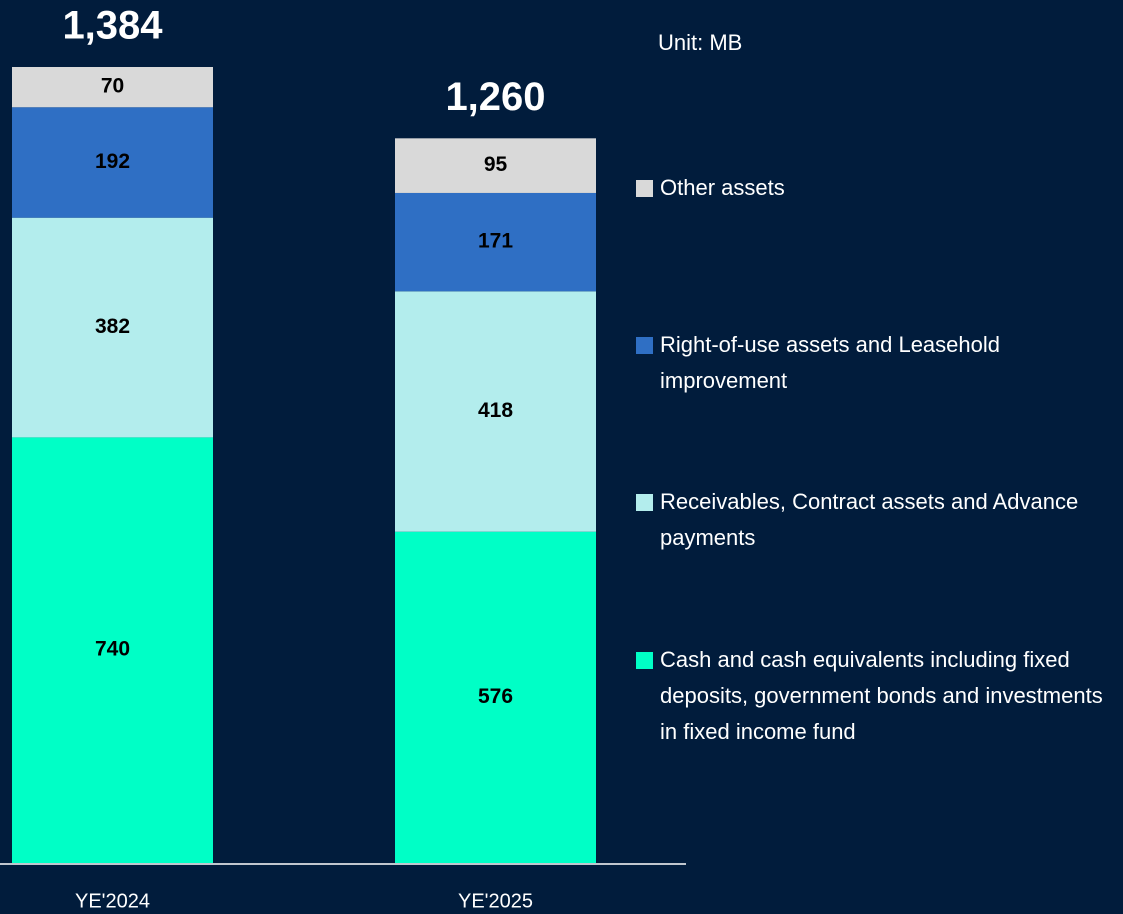 The width and height of the screenshot is (1123, 914). What do you see at coordinates (495, 901) in the screenshot?
I see `x-tick-label: YE'2025` at bounding box center [495, 901].